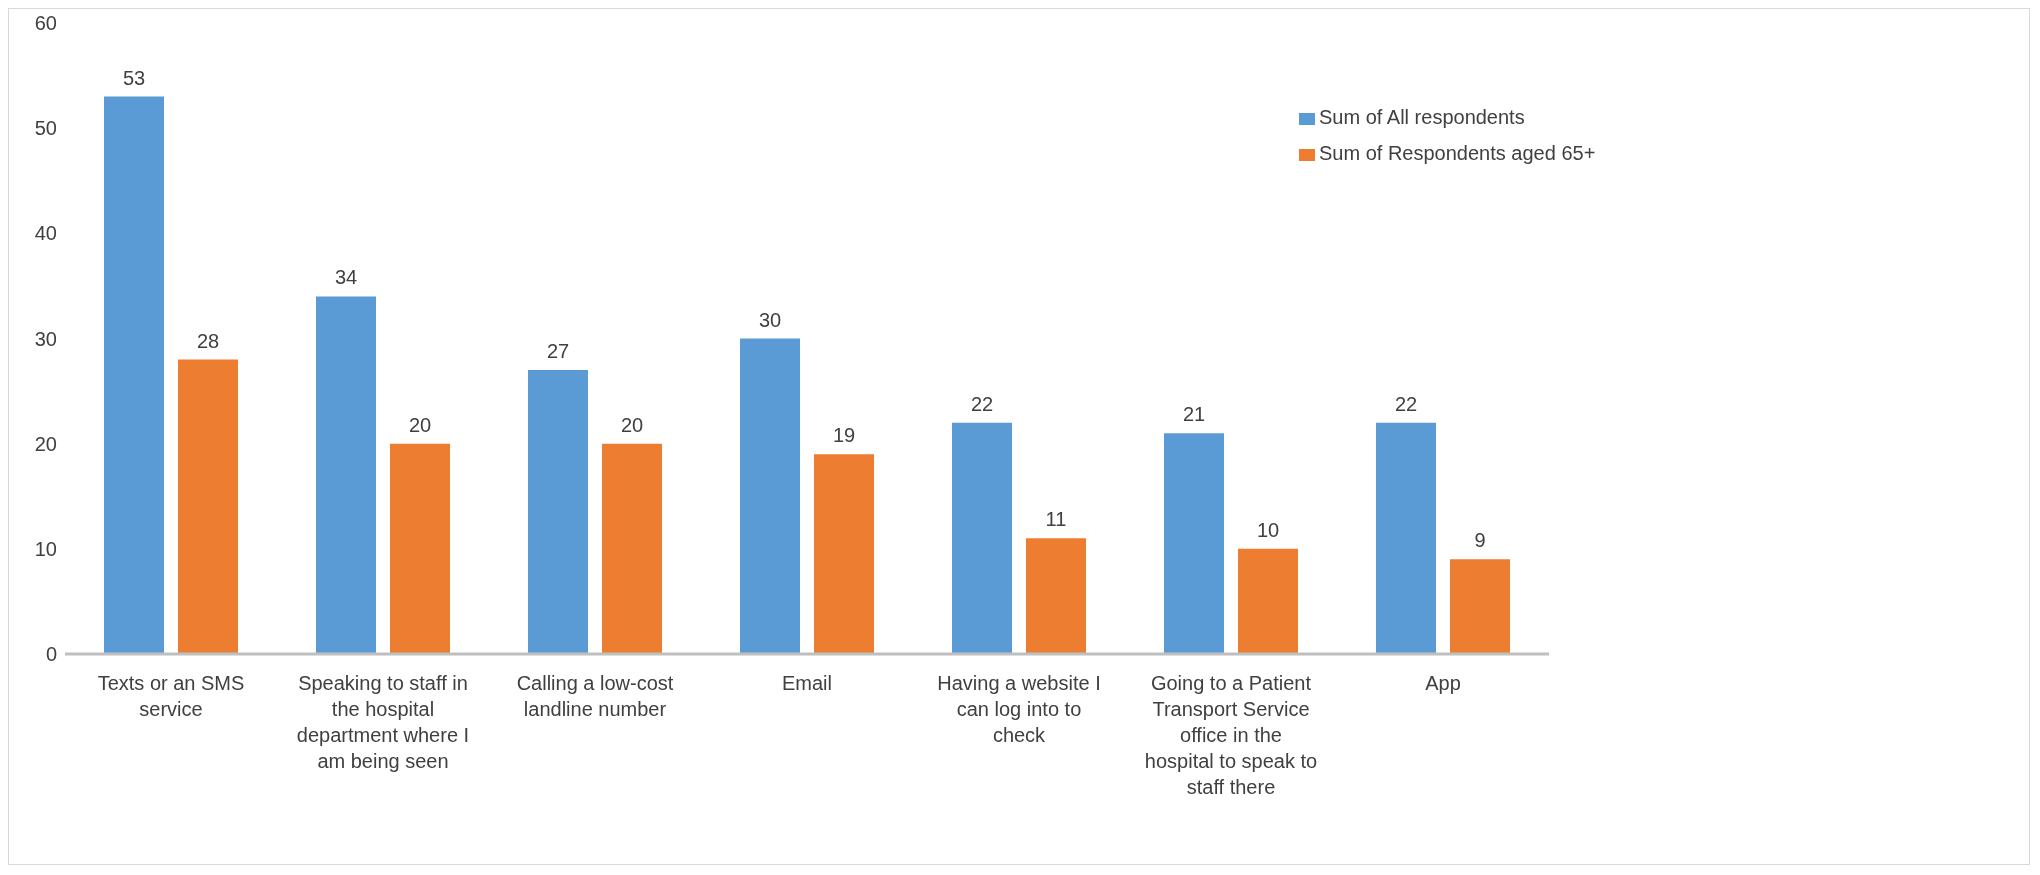 This screenshot has height=875, width=2040. Describe the element at coordinates (134, 77) in the screenshot. I see `data-label: 53` at that location.